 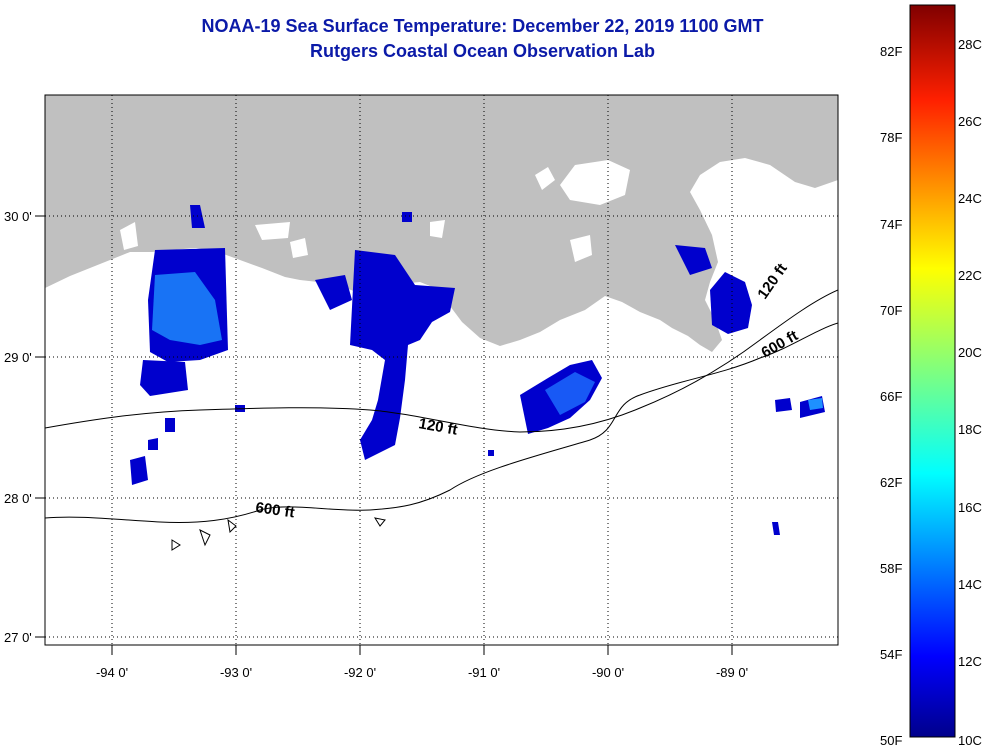 I want to click on lat-tick-label: 27 0', so click(x=18, y=637).